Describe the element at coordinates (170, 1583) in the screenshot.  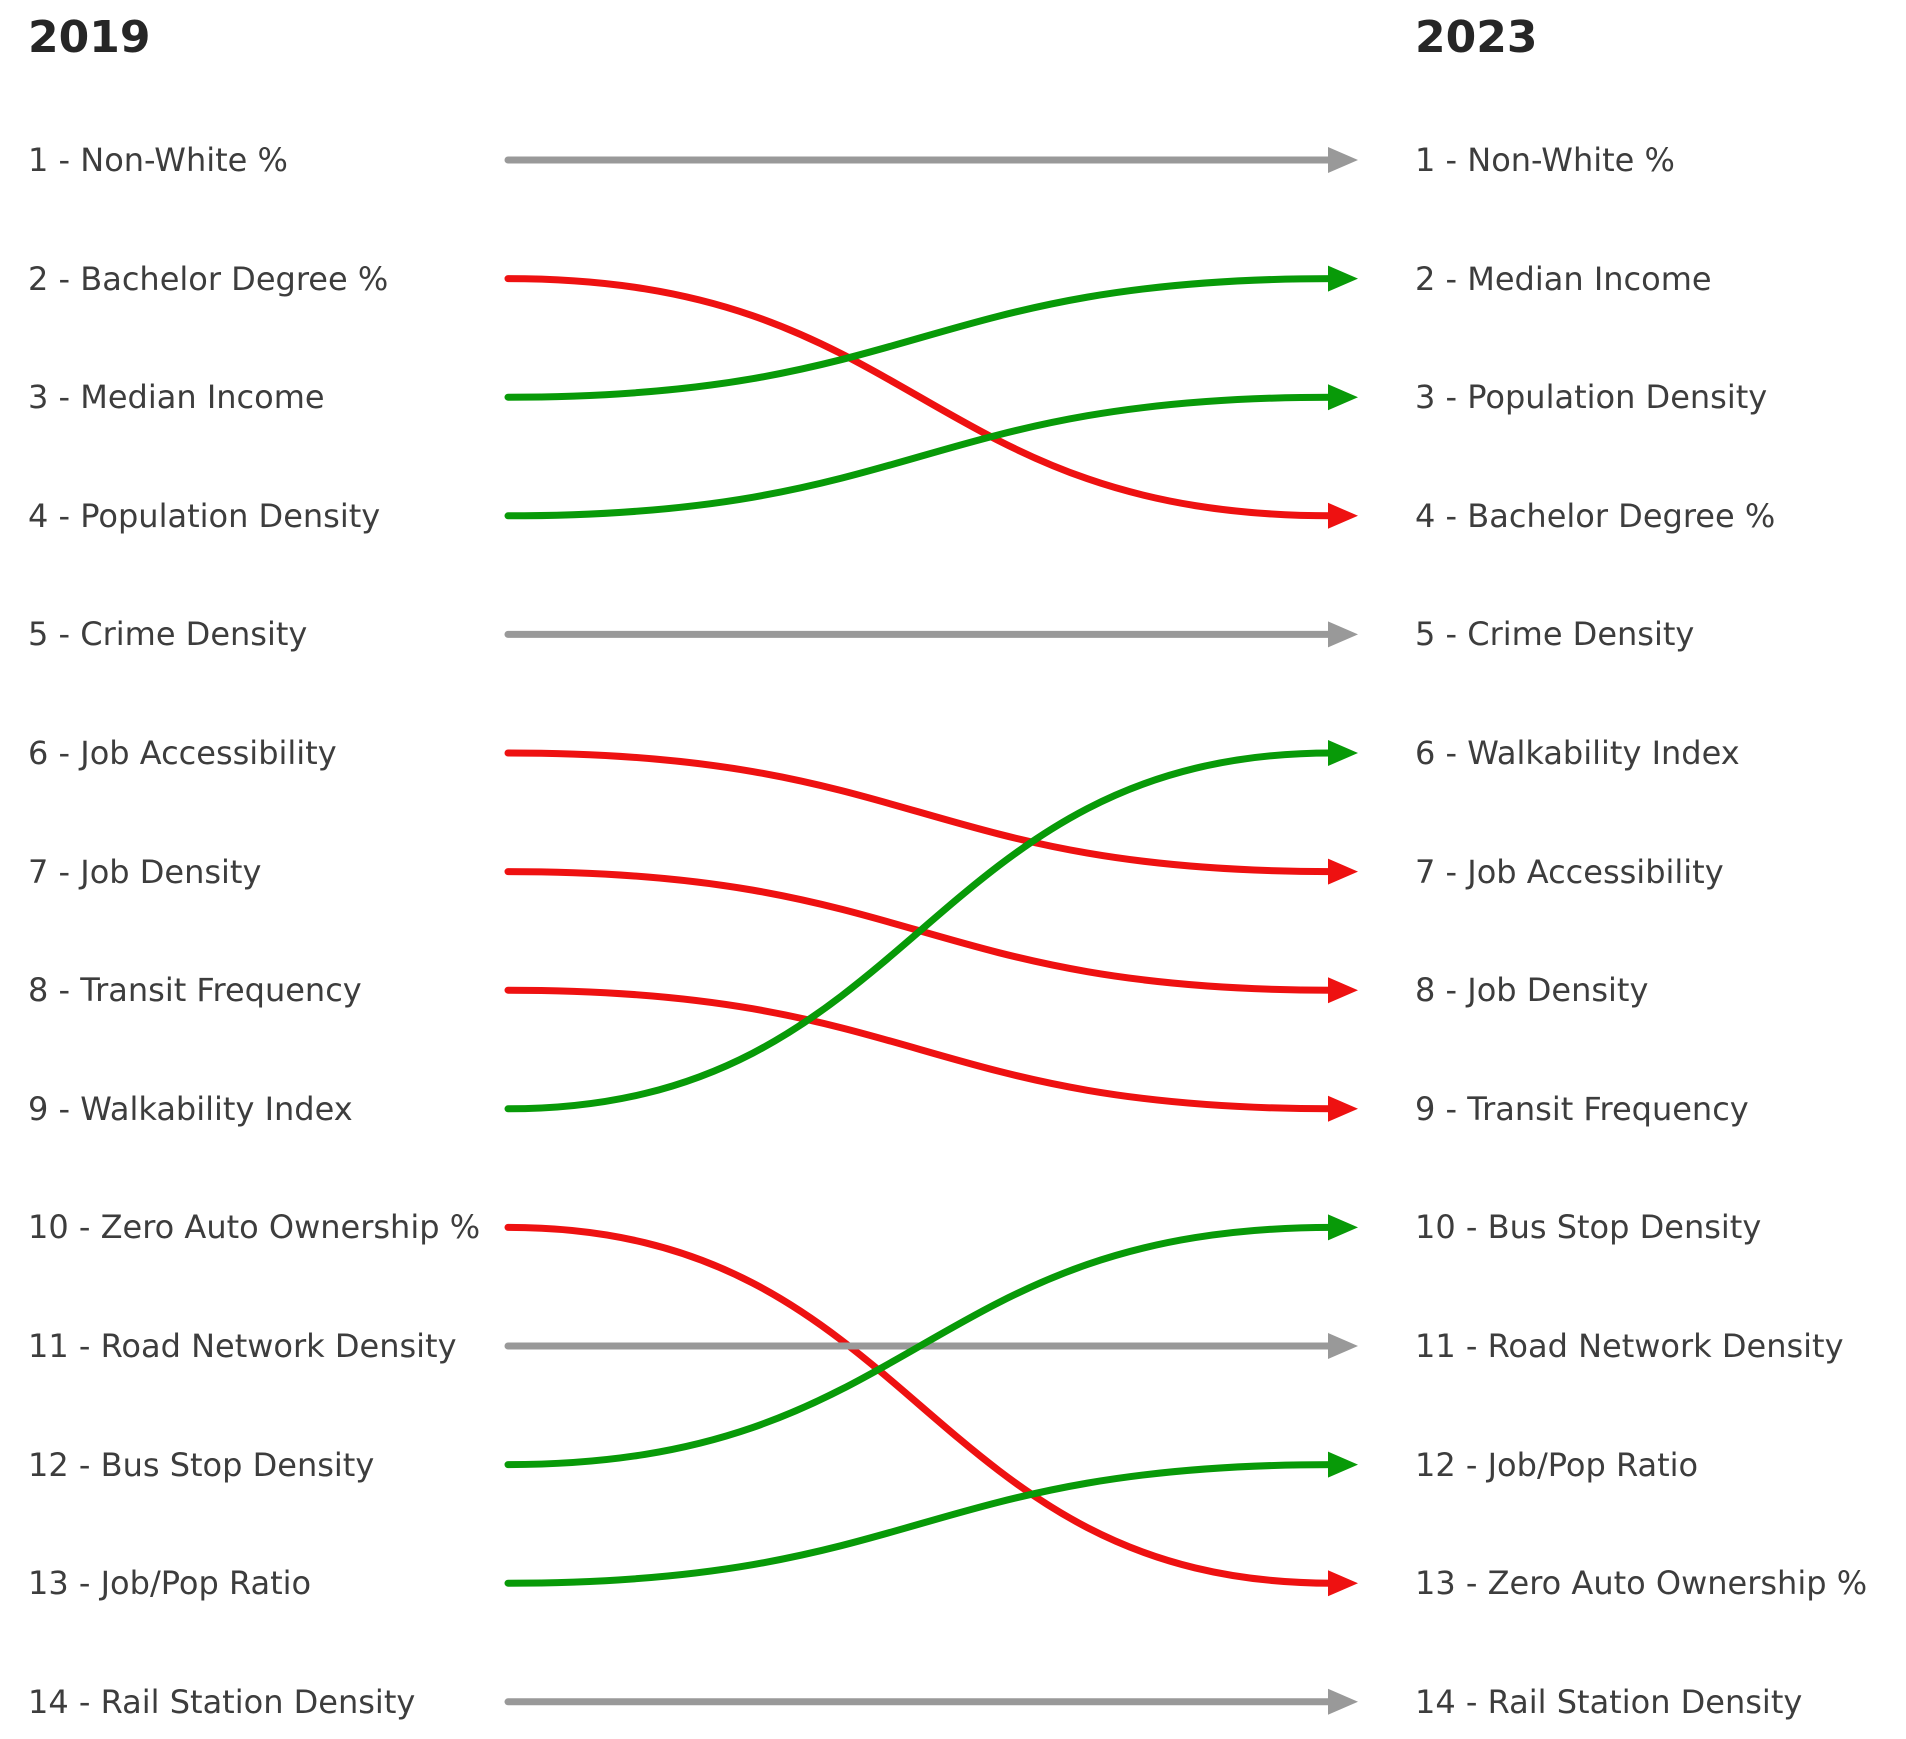
I see `rank-label-2019-job-pop-ratio: 13 - Job/Pop Ratio` at that location.